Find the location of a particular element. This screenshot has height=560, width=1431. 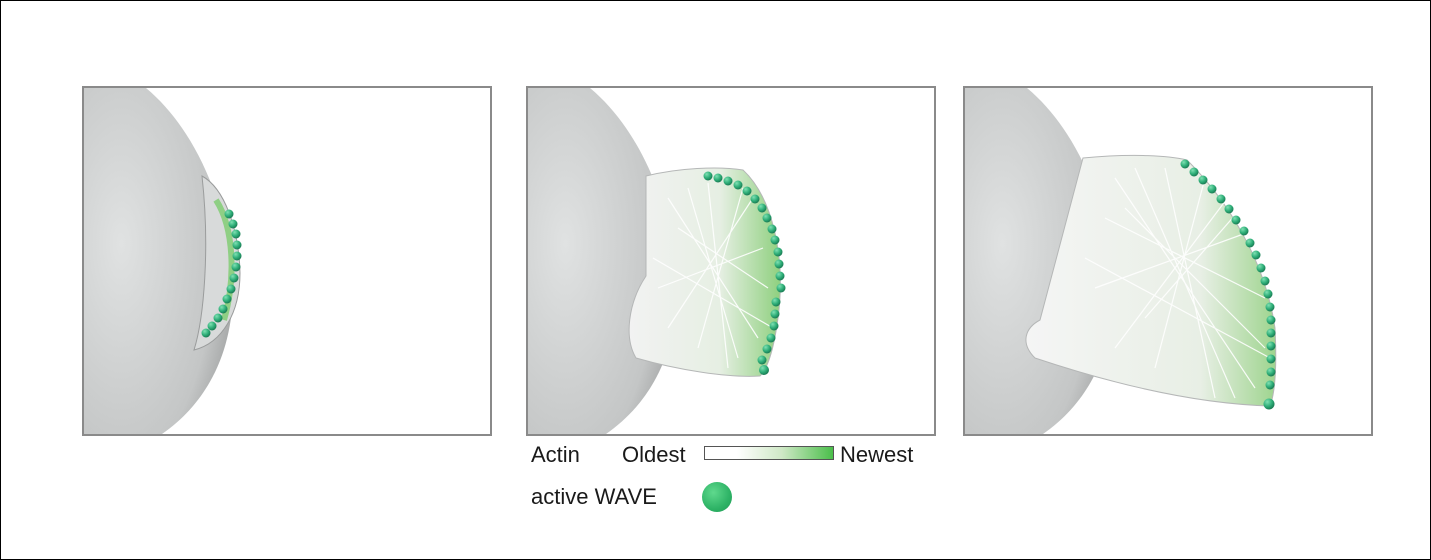

legend-wave-label: active WAVE is located at coordinates (594, 496).